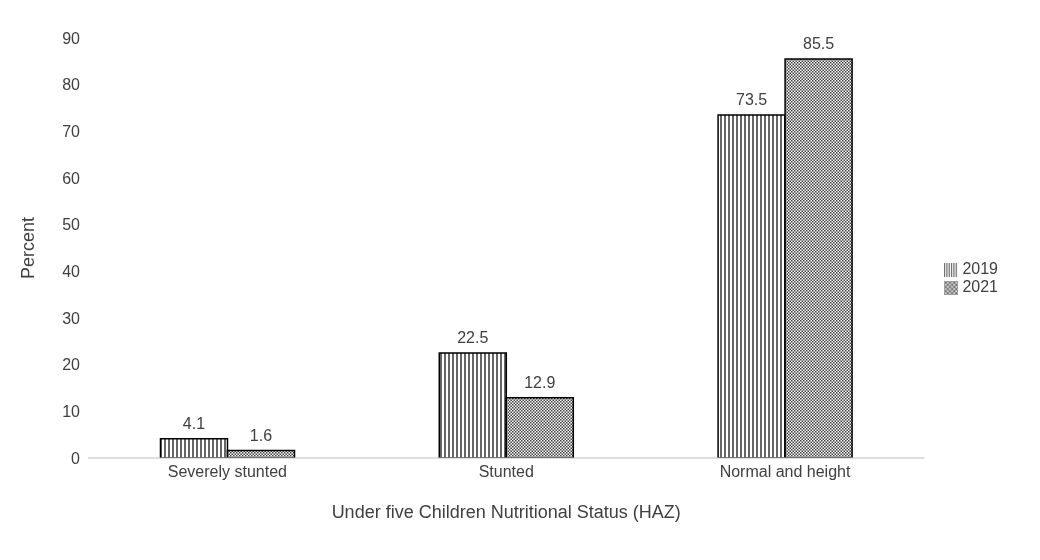  I want to click on data-label: 22.5, so click(473, 337).